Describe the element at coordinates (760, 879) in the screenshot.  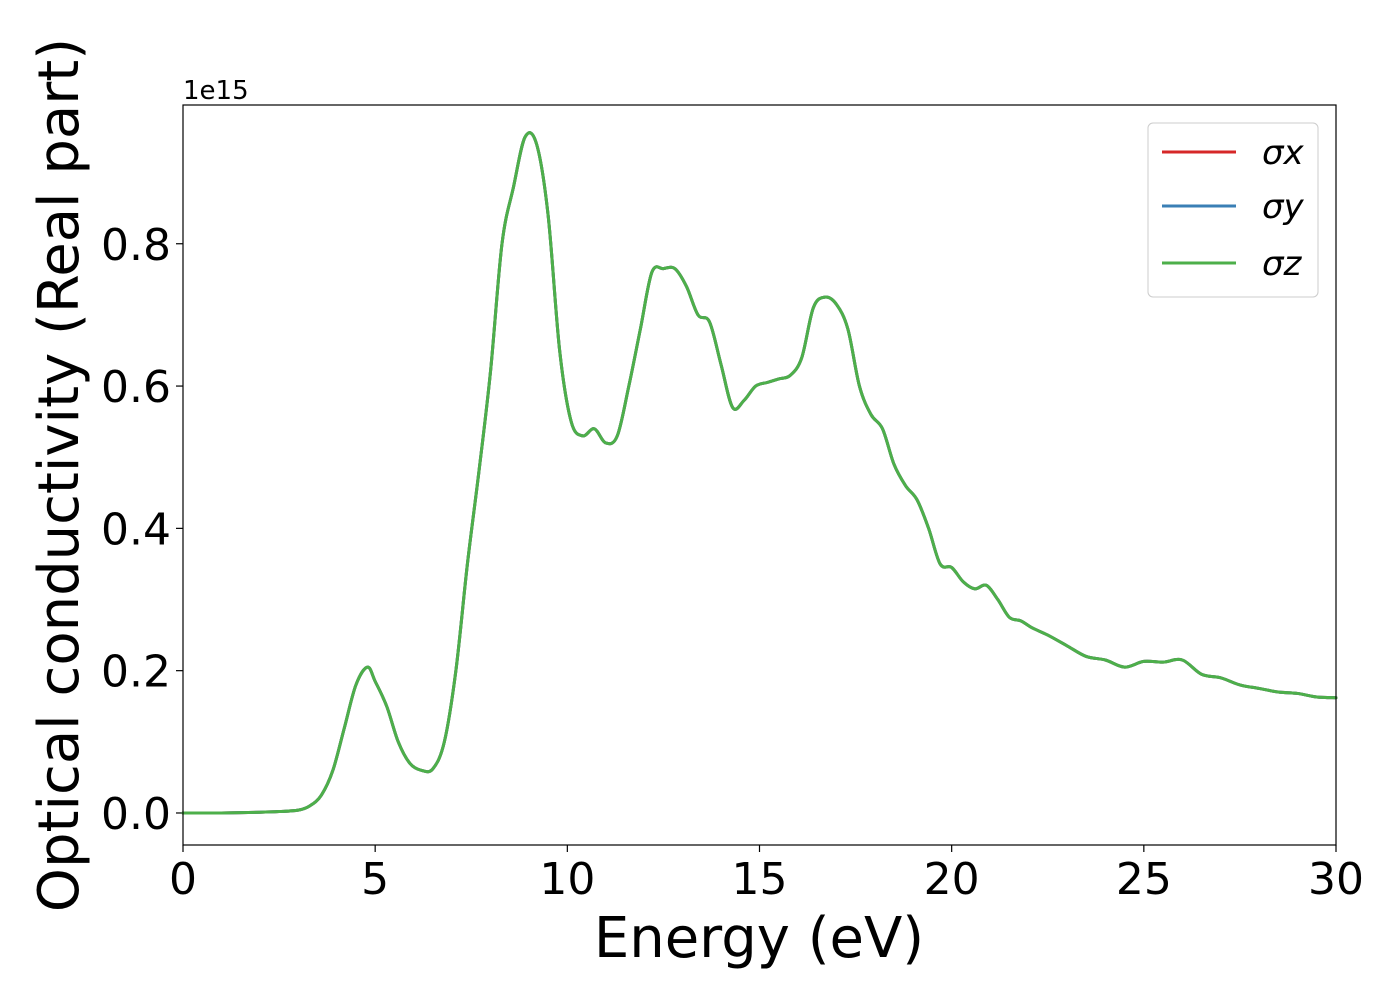
I see `x-tick-label: 15` at that location.